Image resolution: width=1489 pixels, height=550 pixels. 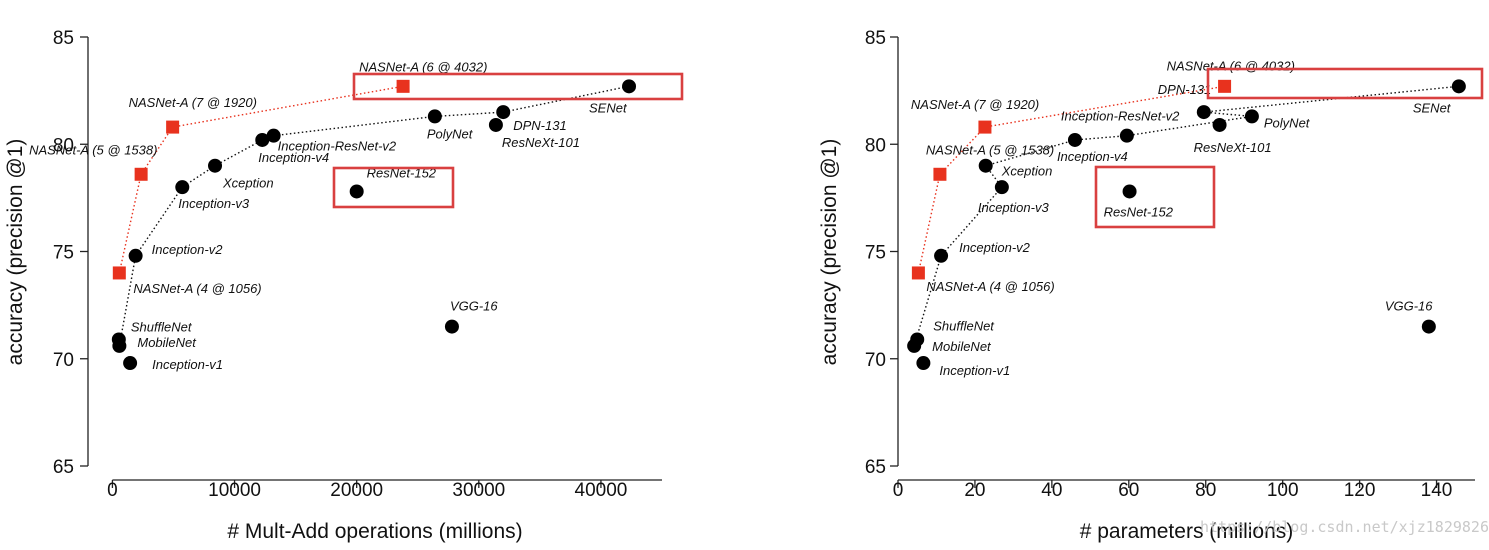 I want to click on x-tick-label: 10000, so click(x=234, y=490).